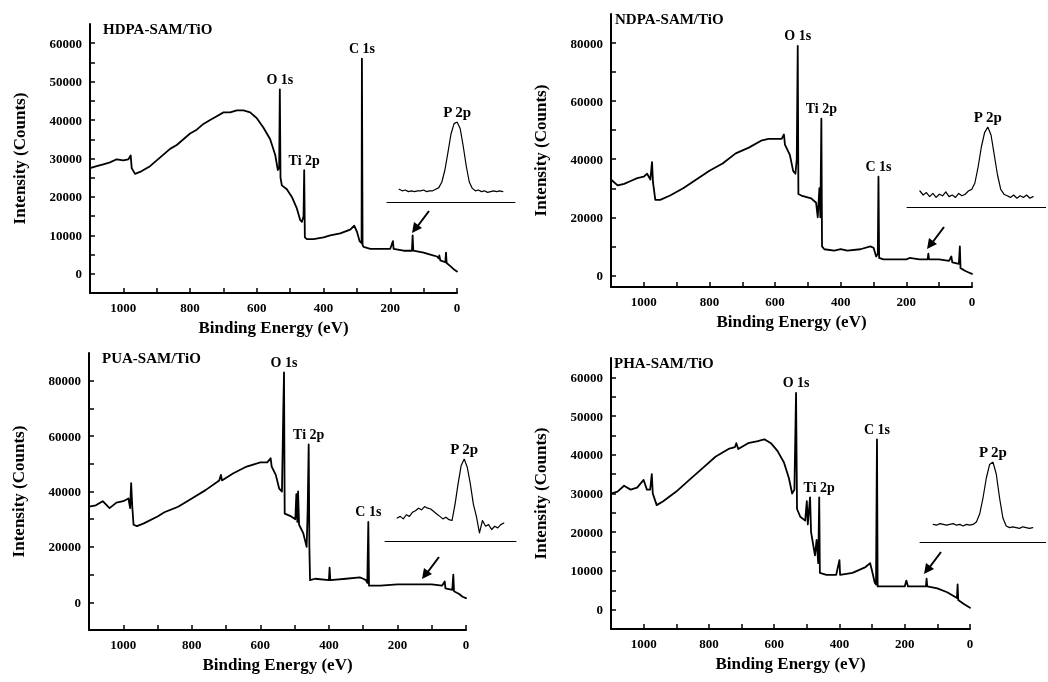 Image resolution: width=1048 pixels, height=682 pixels. I want to click on chart-title: PUA-SAM/TiO, so click(151, 357).